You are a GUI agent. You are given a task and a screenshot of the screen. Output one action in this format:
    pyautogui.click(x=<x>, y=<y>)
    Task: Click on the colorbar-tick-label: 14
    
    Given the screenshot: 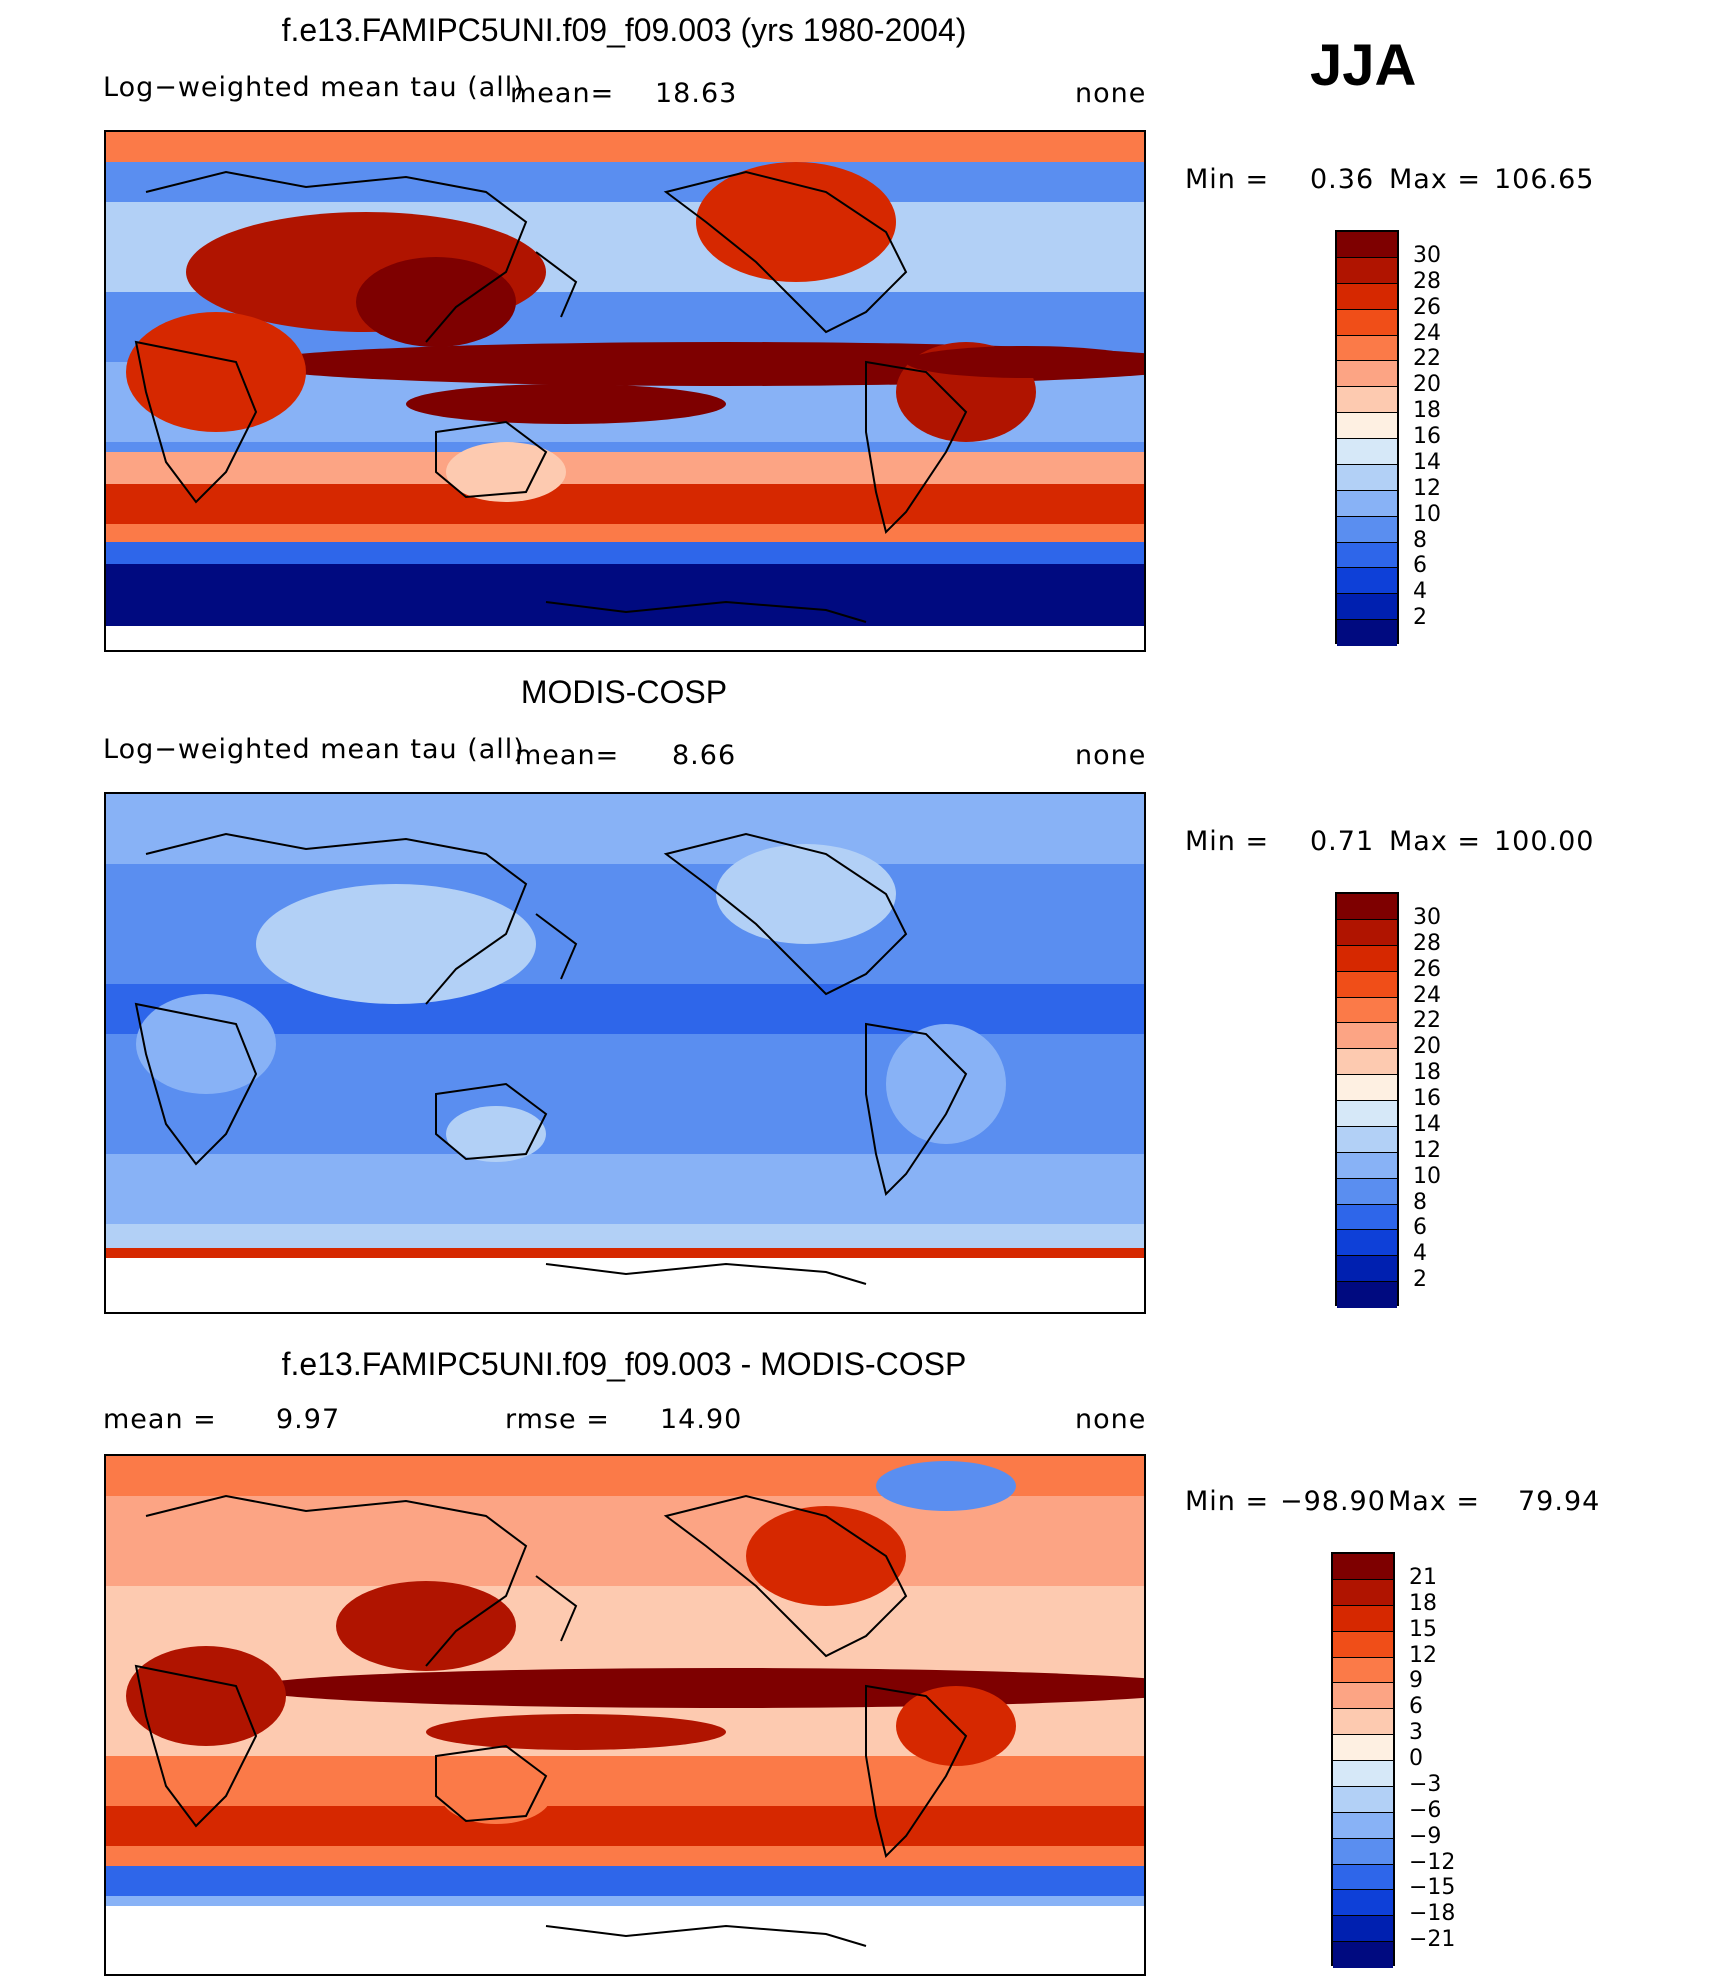 What is the action you would take?
    pyautogui.click(x=1427, y=462)
    